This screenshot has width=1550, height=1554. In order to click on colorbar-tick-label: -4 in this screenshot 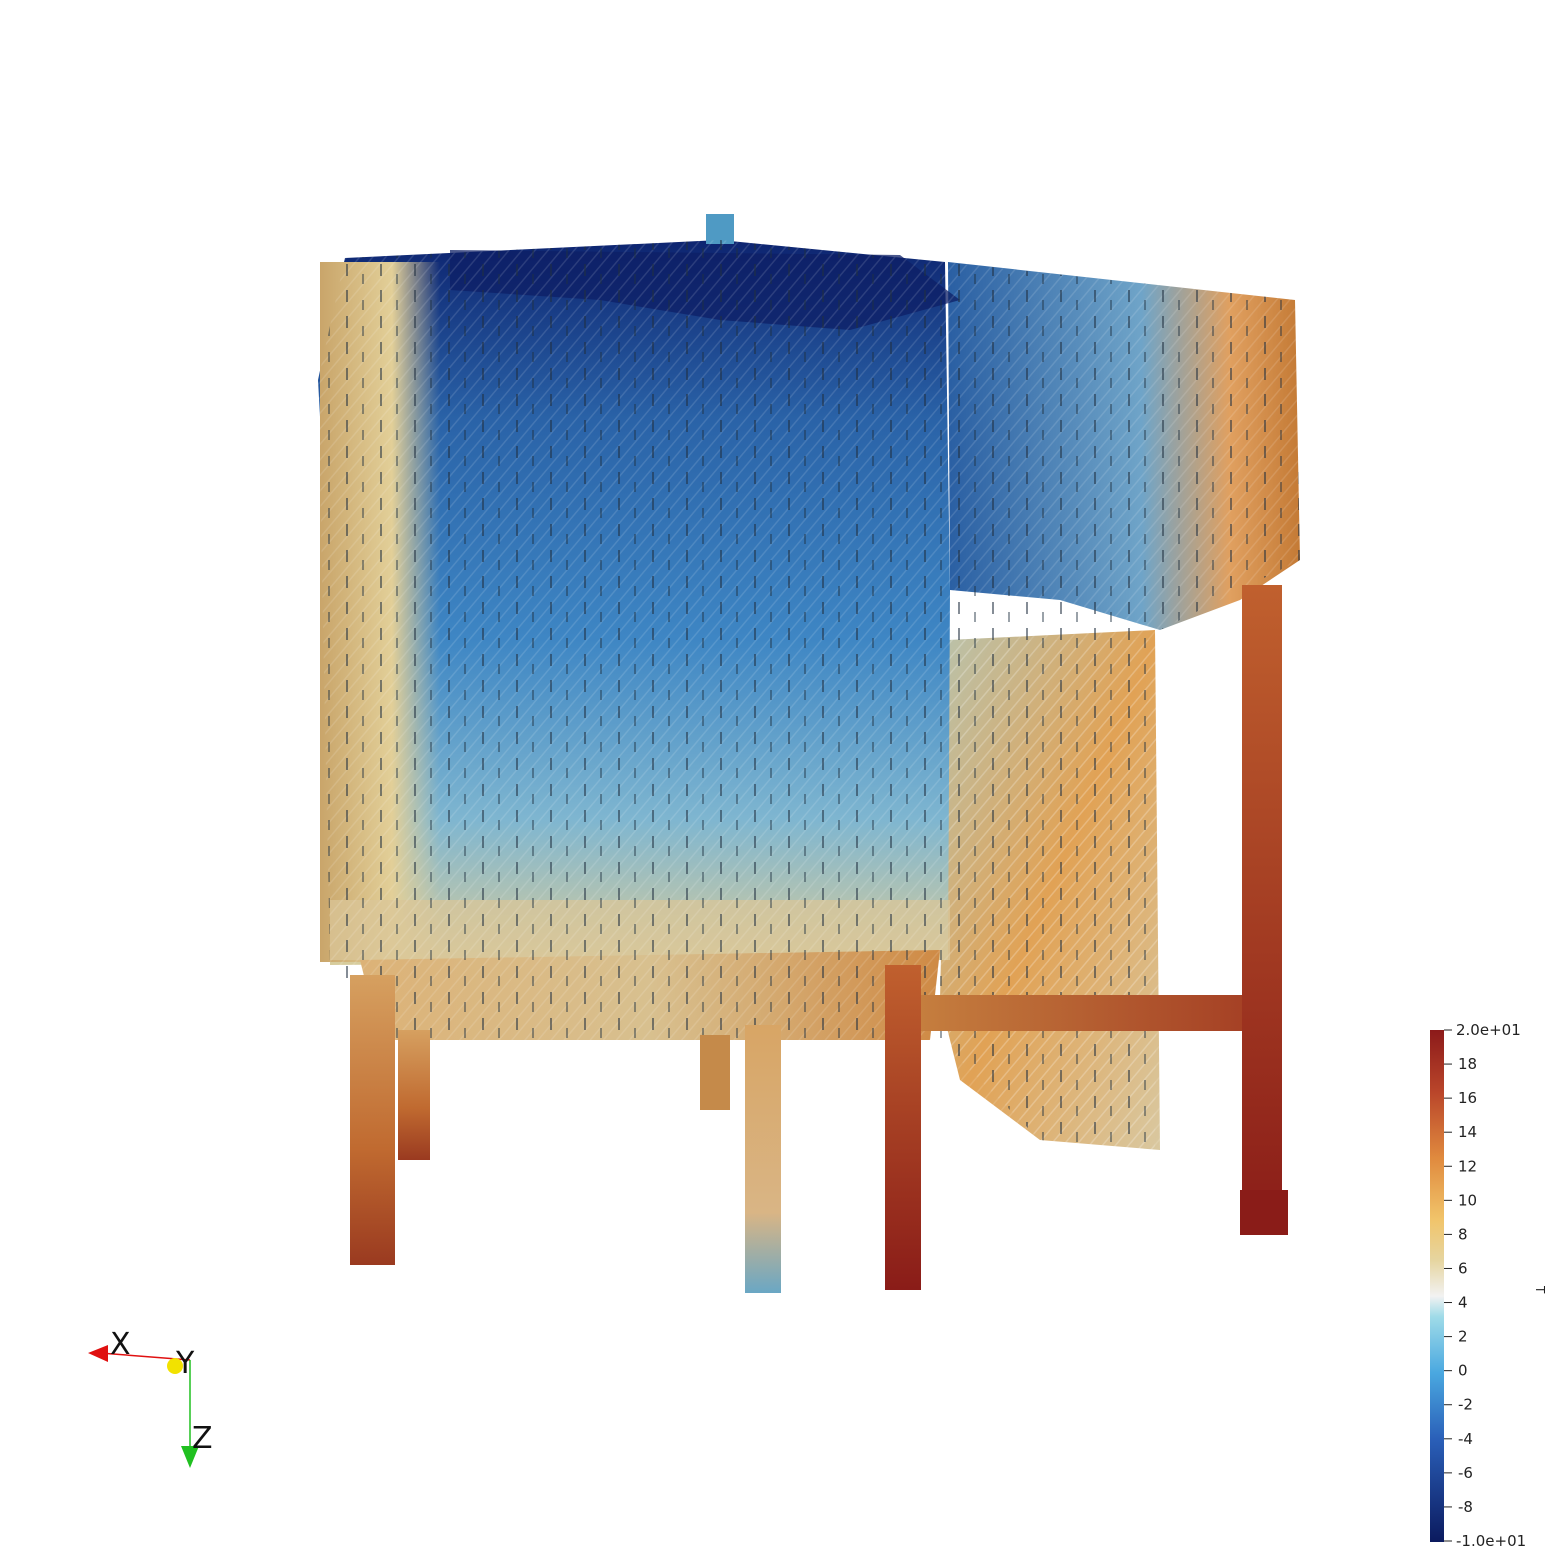, I will do `click(1465, 1439)`.